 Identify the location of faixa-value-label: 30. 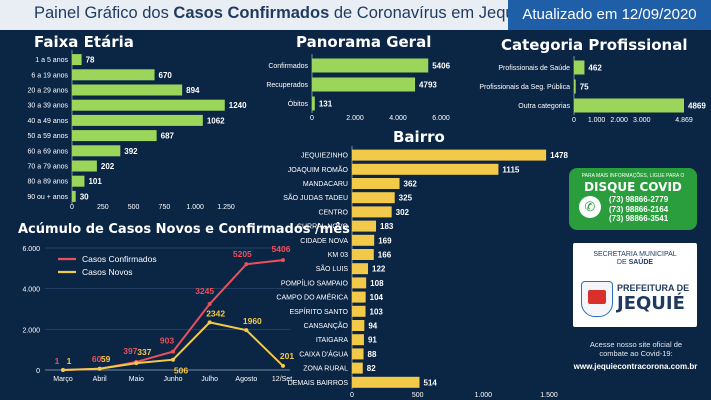
(84, 196).